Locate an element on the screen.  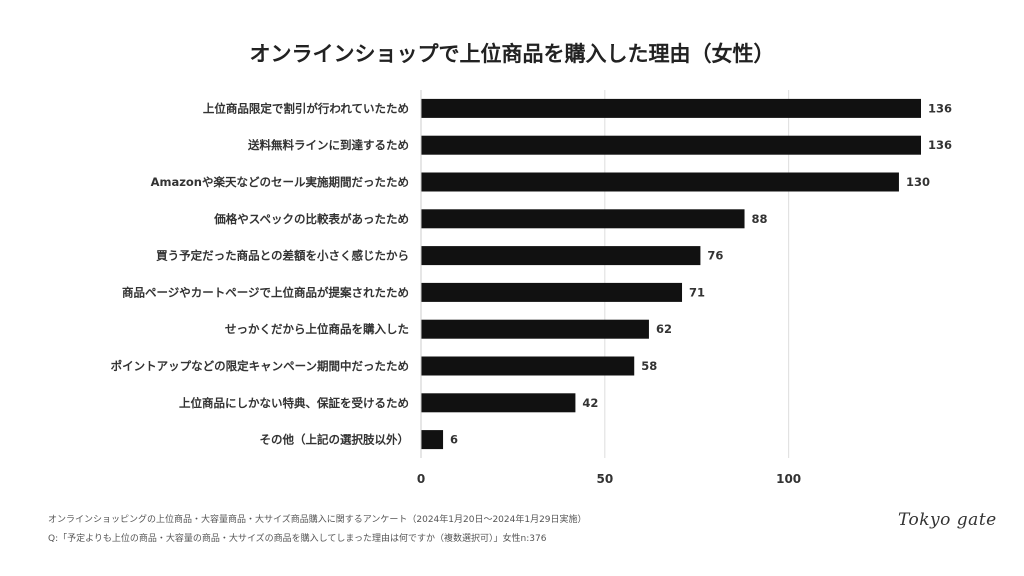
category-label: Amazonや楽天などのセール実施期間だったため is located at coordinates (280, 182).